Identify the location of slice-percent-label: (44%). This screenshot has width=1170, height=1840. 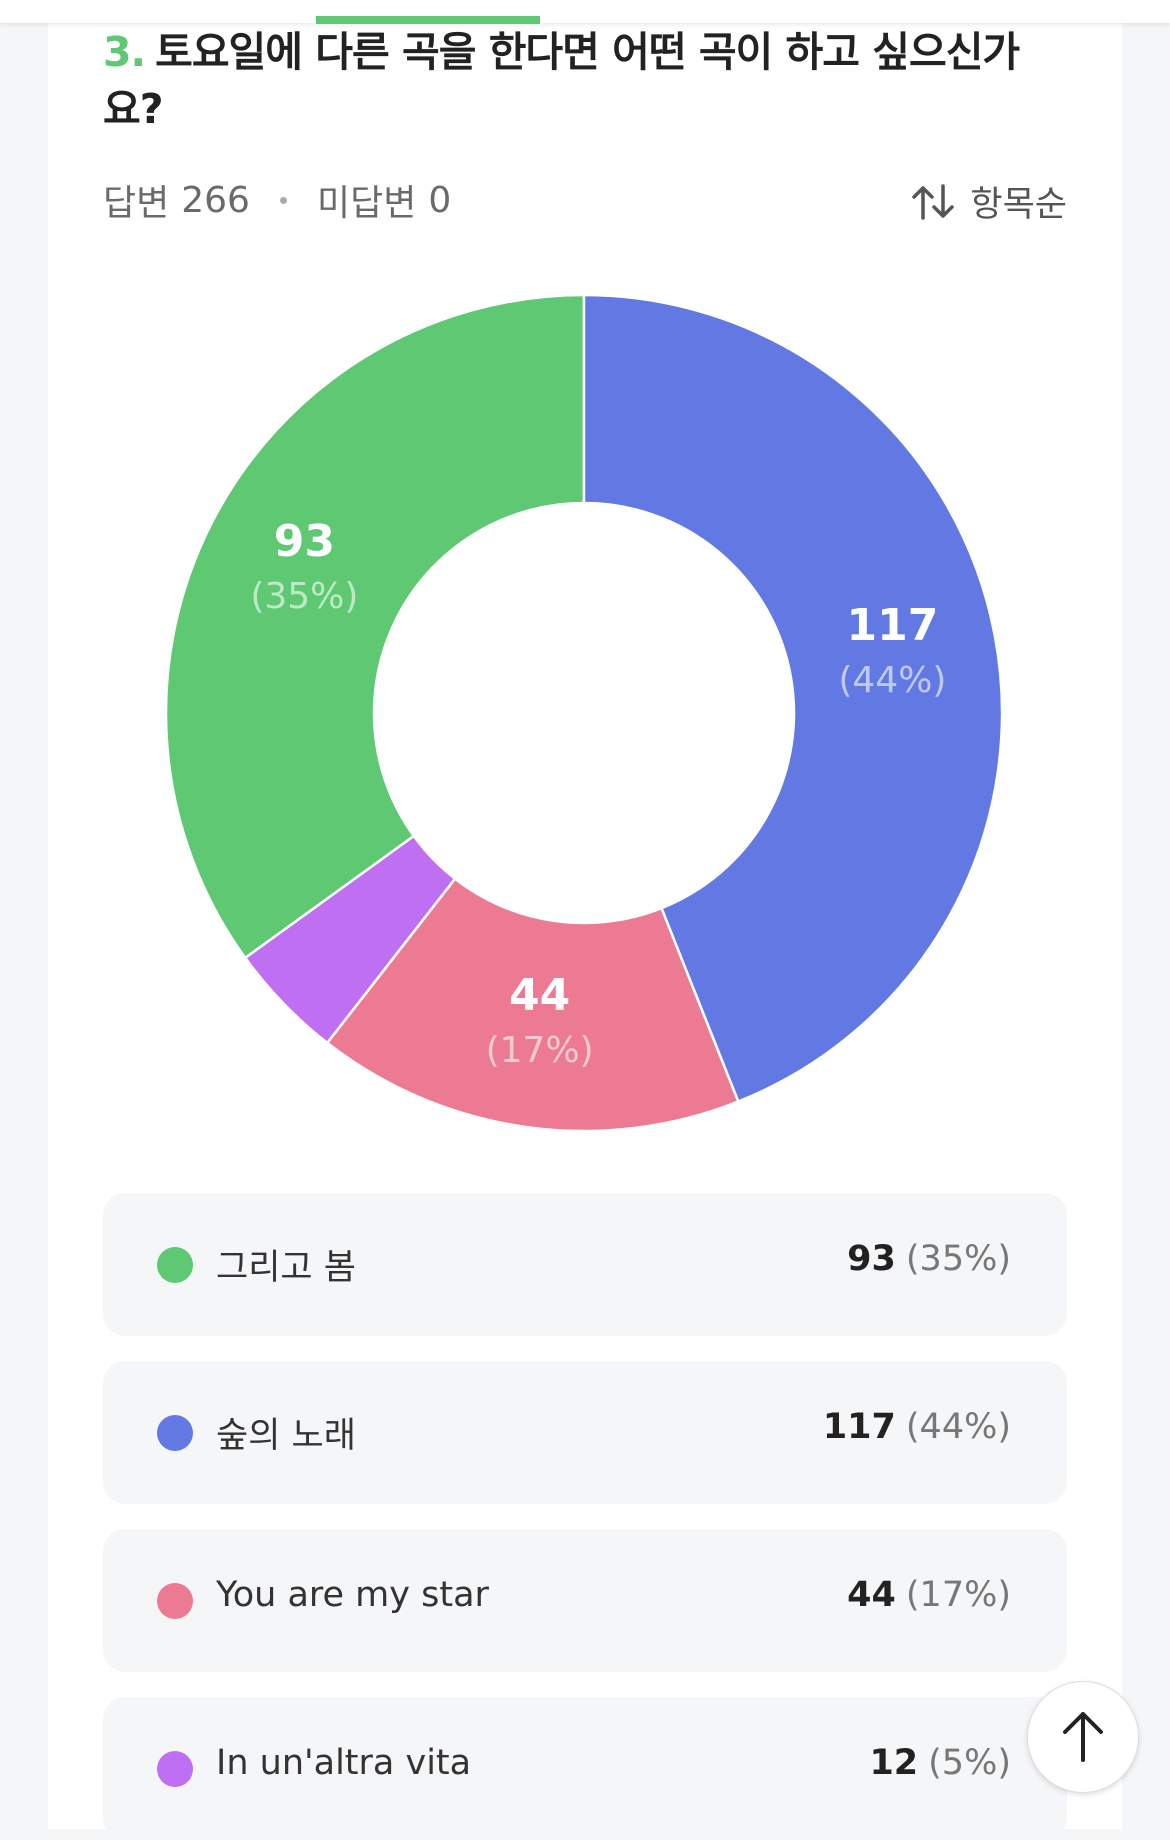
(892, 680).